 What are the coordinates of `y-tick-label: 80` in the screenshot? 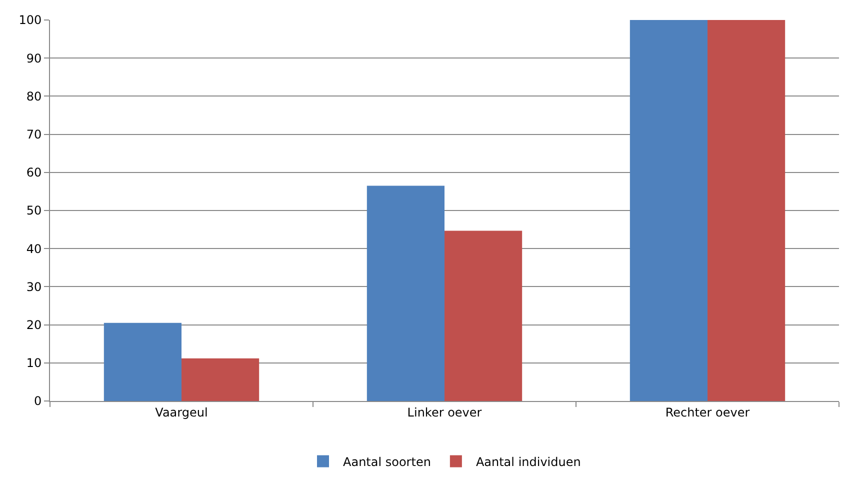 It's located at (34, 96).